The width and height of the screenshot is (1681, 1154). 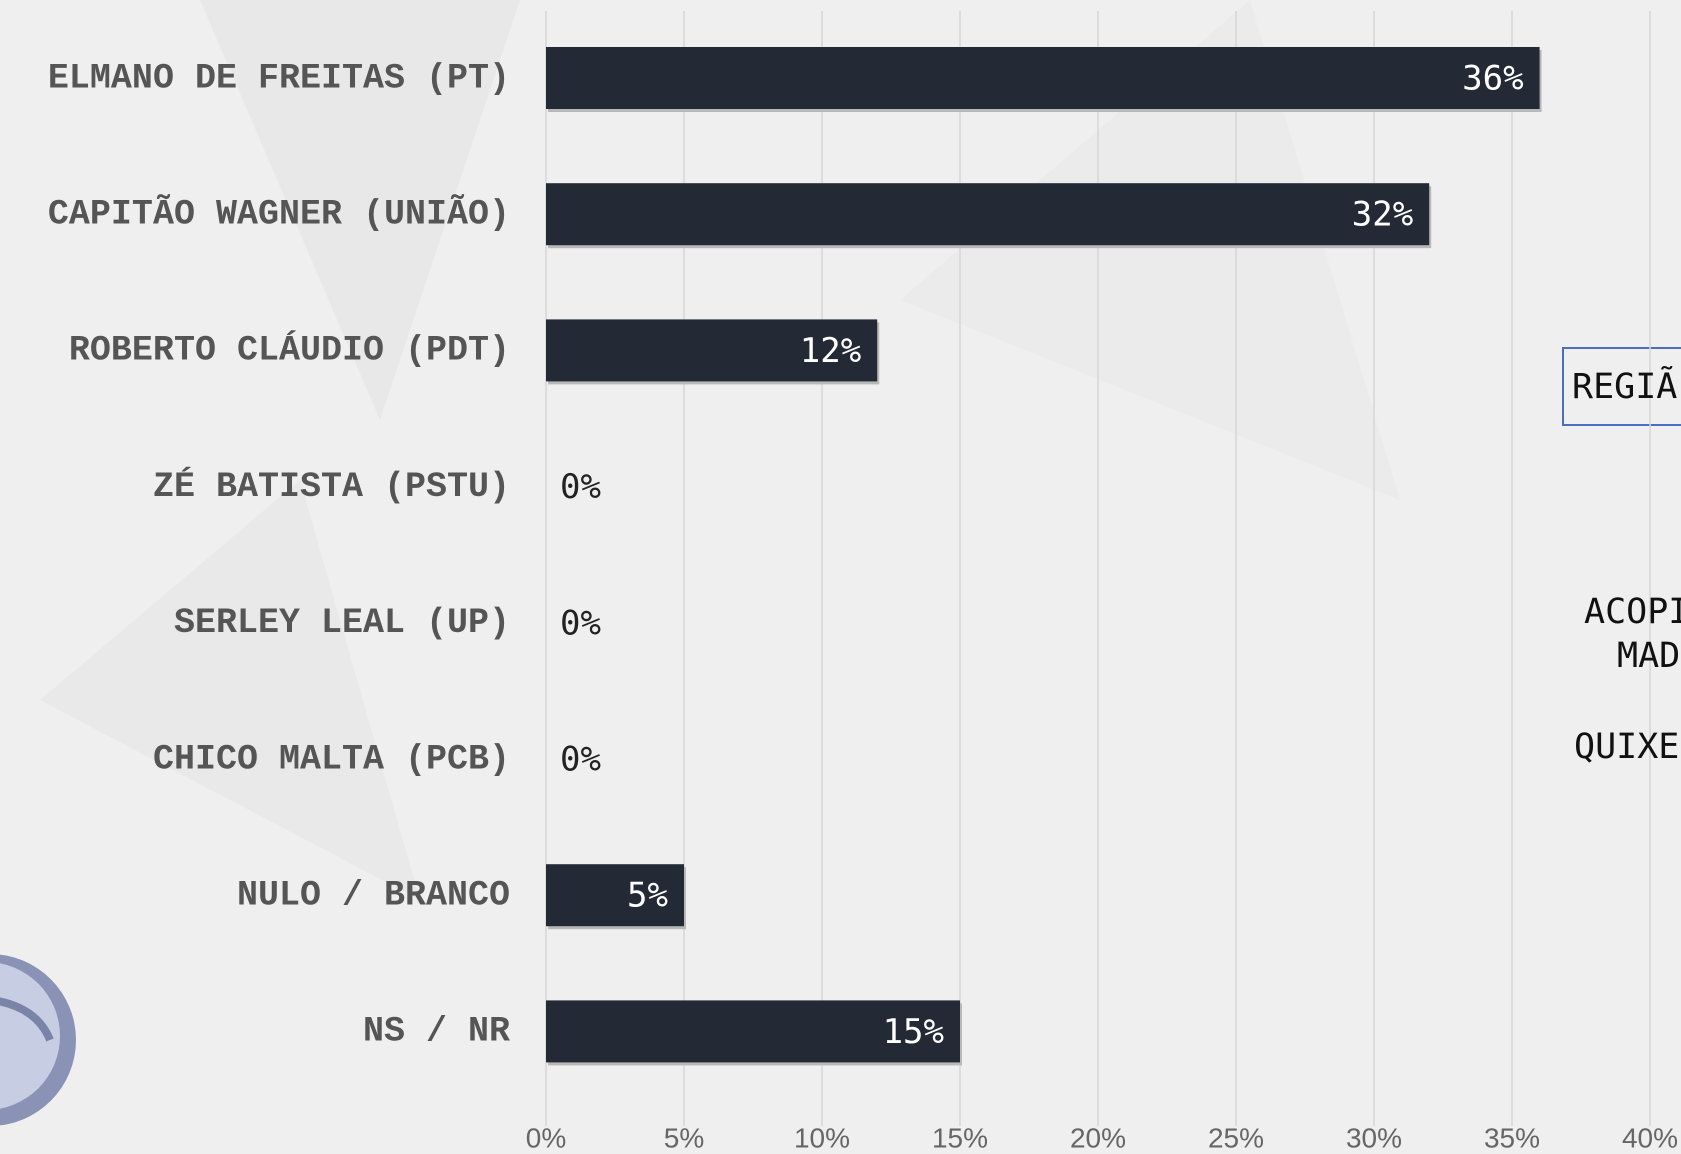 I want to click on x-tick-label: 5%, so click(x=684, y=1137).